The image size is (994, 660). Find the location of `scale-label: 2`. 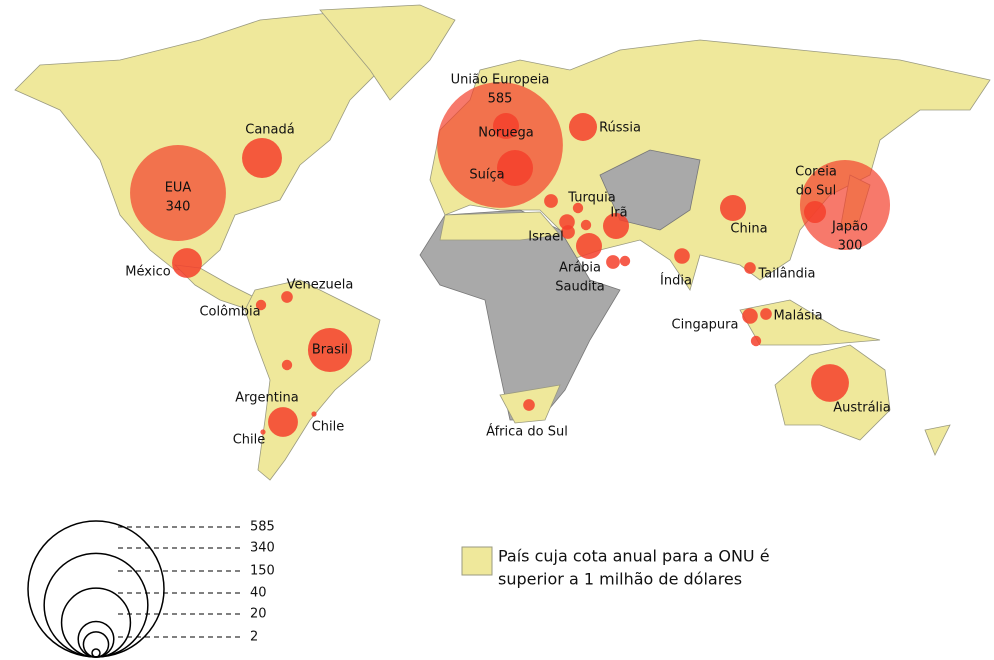

scale-label: 2 is located at coordinates (254, 637).